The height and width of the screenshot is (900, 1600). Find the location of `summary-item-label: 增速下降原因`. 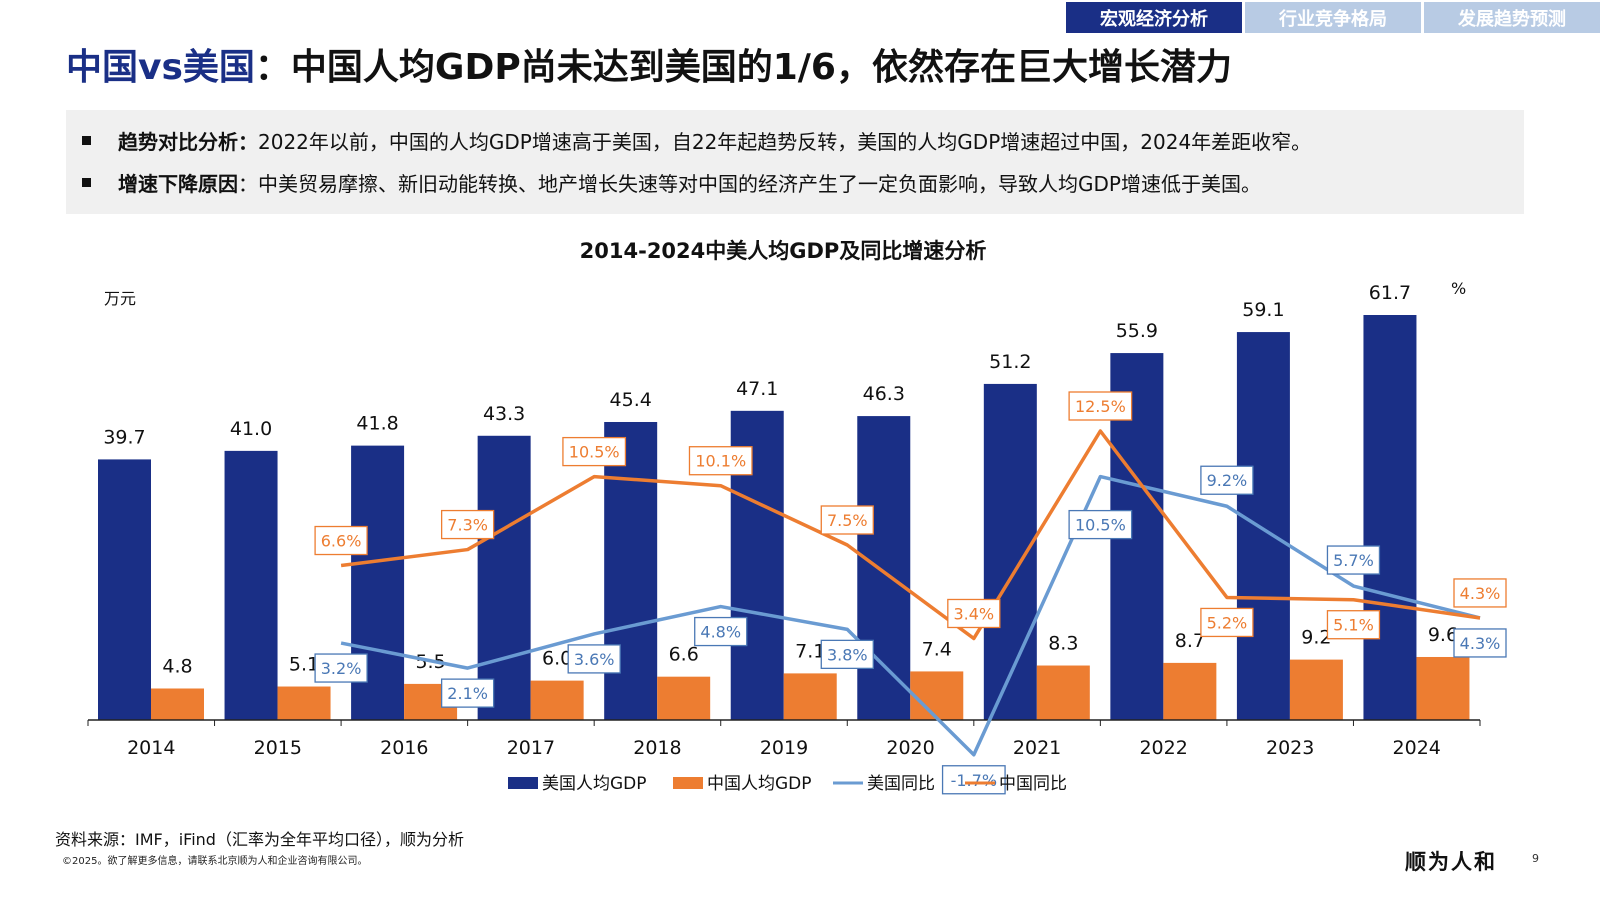

summary-item-label: 增速下降原因 is located at coordinates (178, 183).